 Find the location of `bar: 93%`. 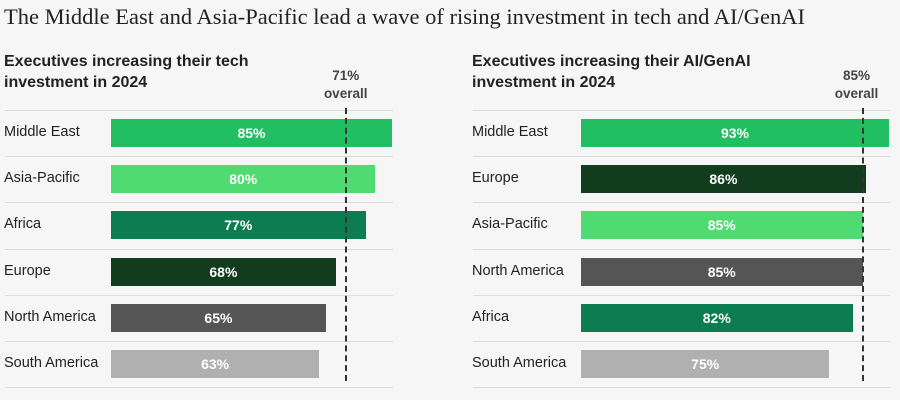

bar: 93% is located at coordinates (735, 133).